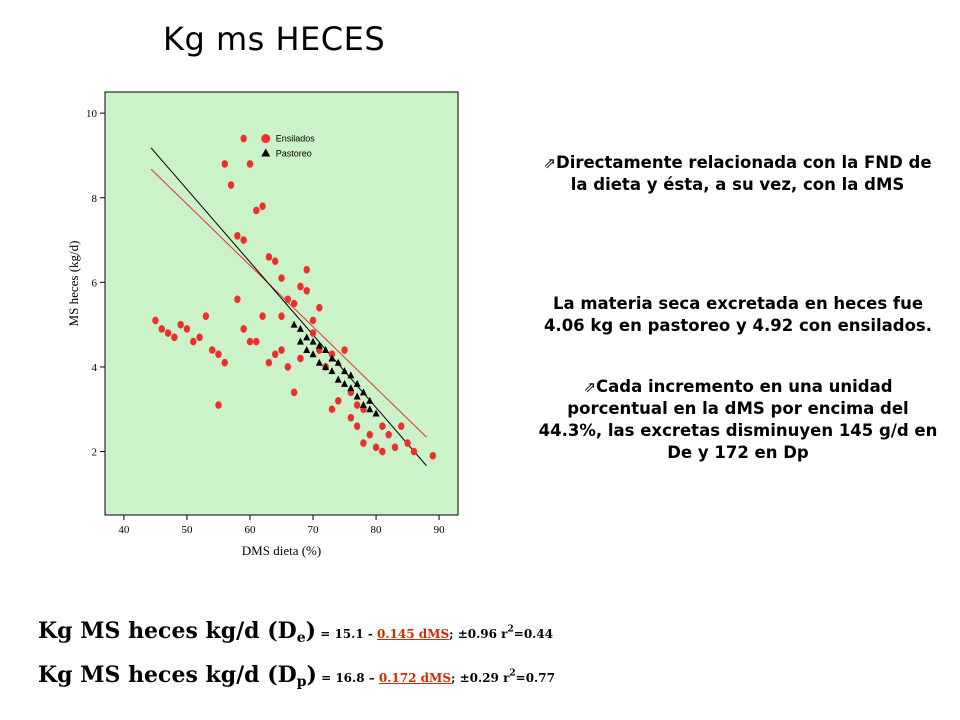 The image size is (960, 720). Describe the element at coordinates (95, 453) in the screenshot. I see `y-tick-label: 2` at that location.